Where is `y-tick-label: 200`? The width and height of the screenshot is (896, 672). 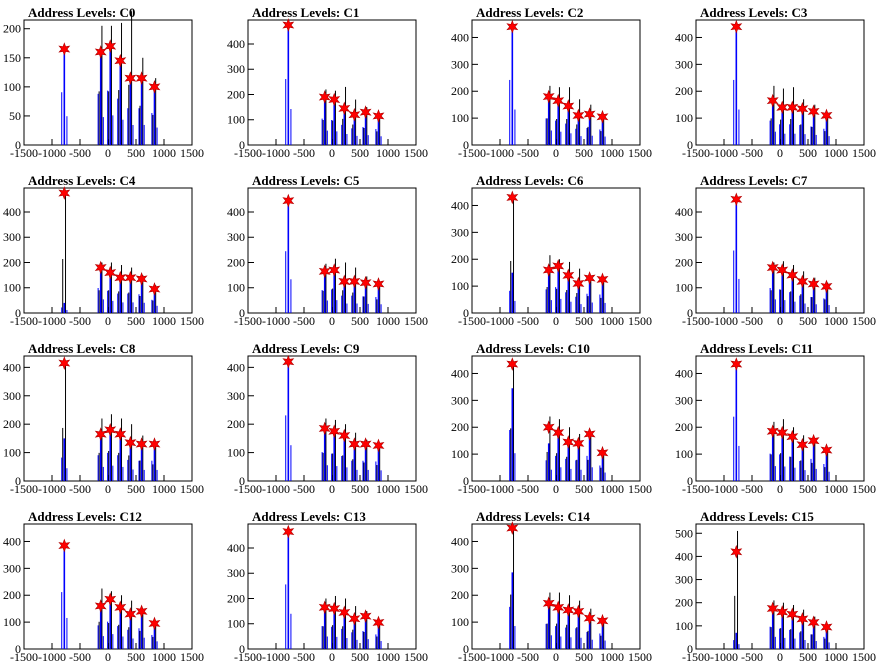 y-tick-label: 200 is located at coordinates (12, 424).